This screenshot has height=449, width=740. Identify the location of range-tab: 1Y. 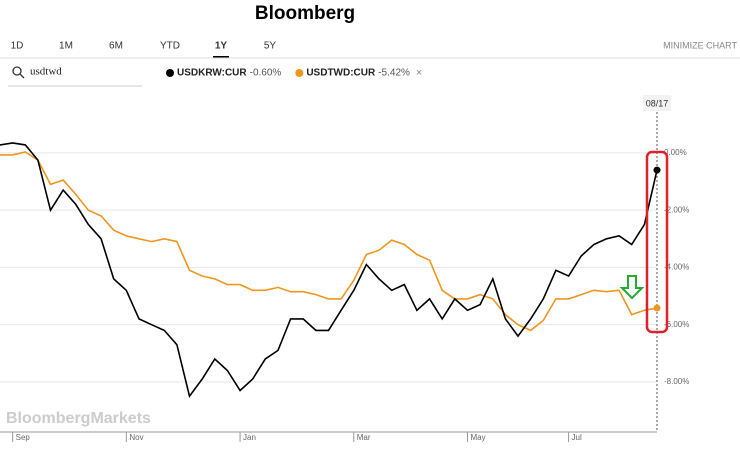
(221, 46).